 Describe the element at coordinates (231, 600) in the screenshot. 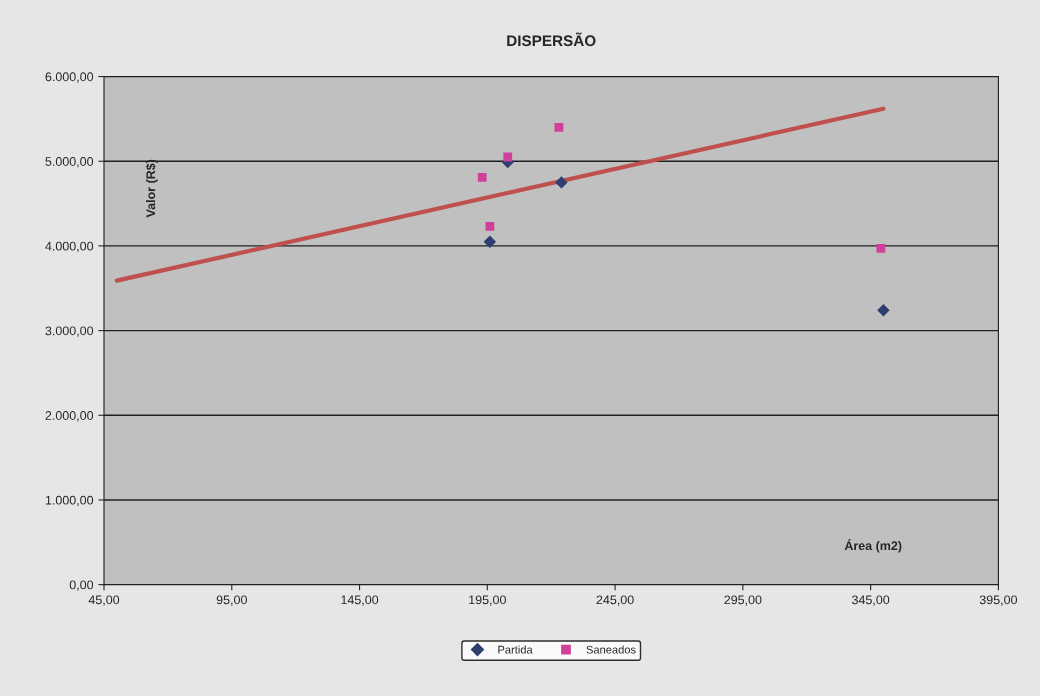

I see `x-tick-label: 95,00` at that location.